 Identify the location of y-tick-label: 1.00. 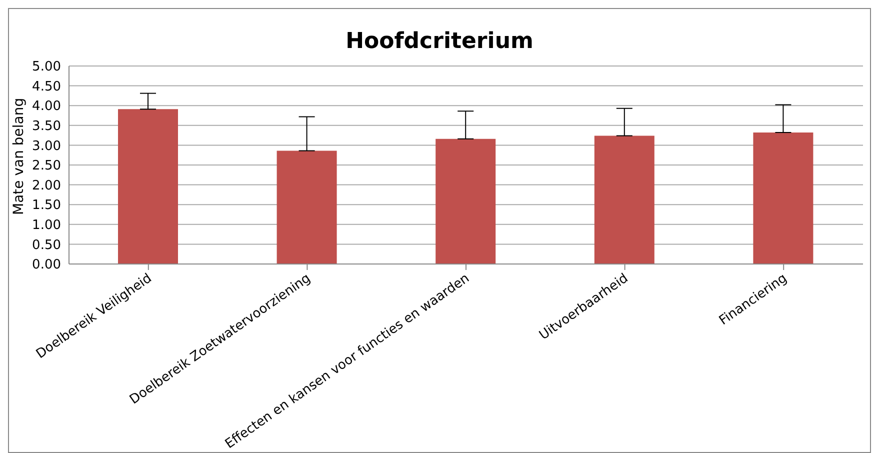
(46, 226).